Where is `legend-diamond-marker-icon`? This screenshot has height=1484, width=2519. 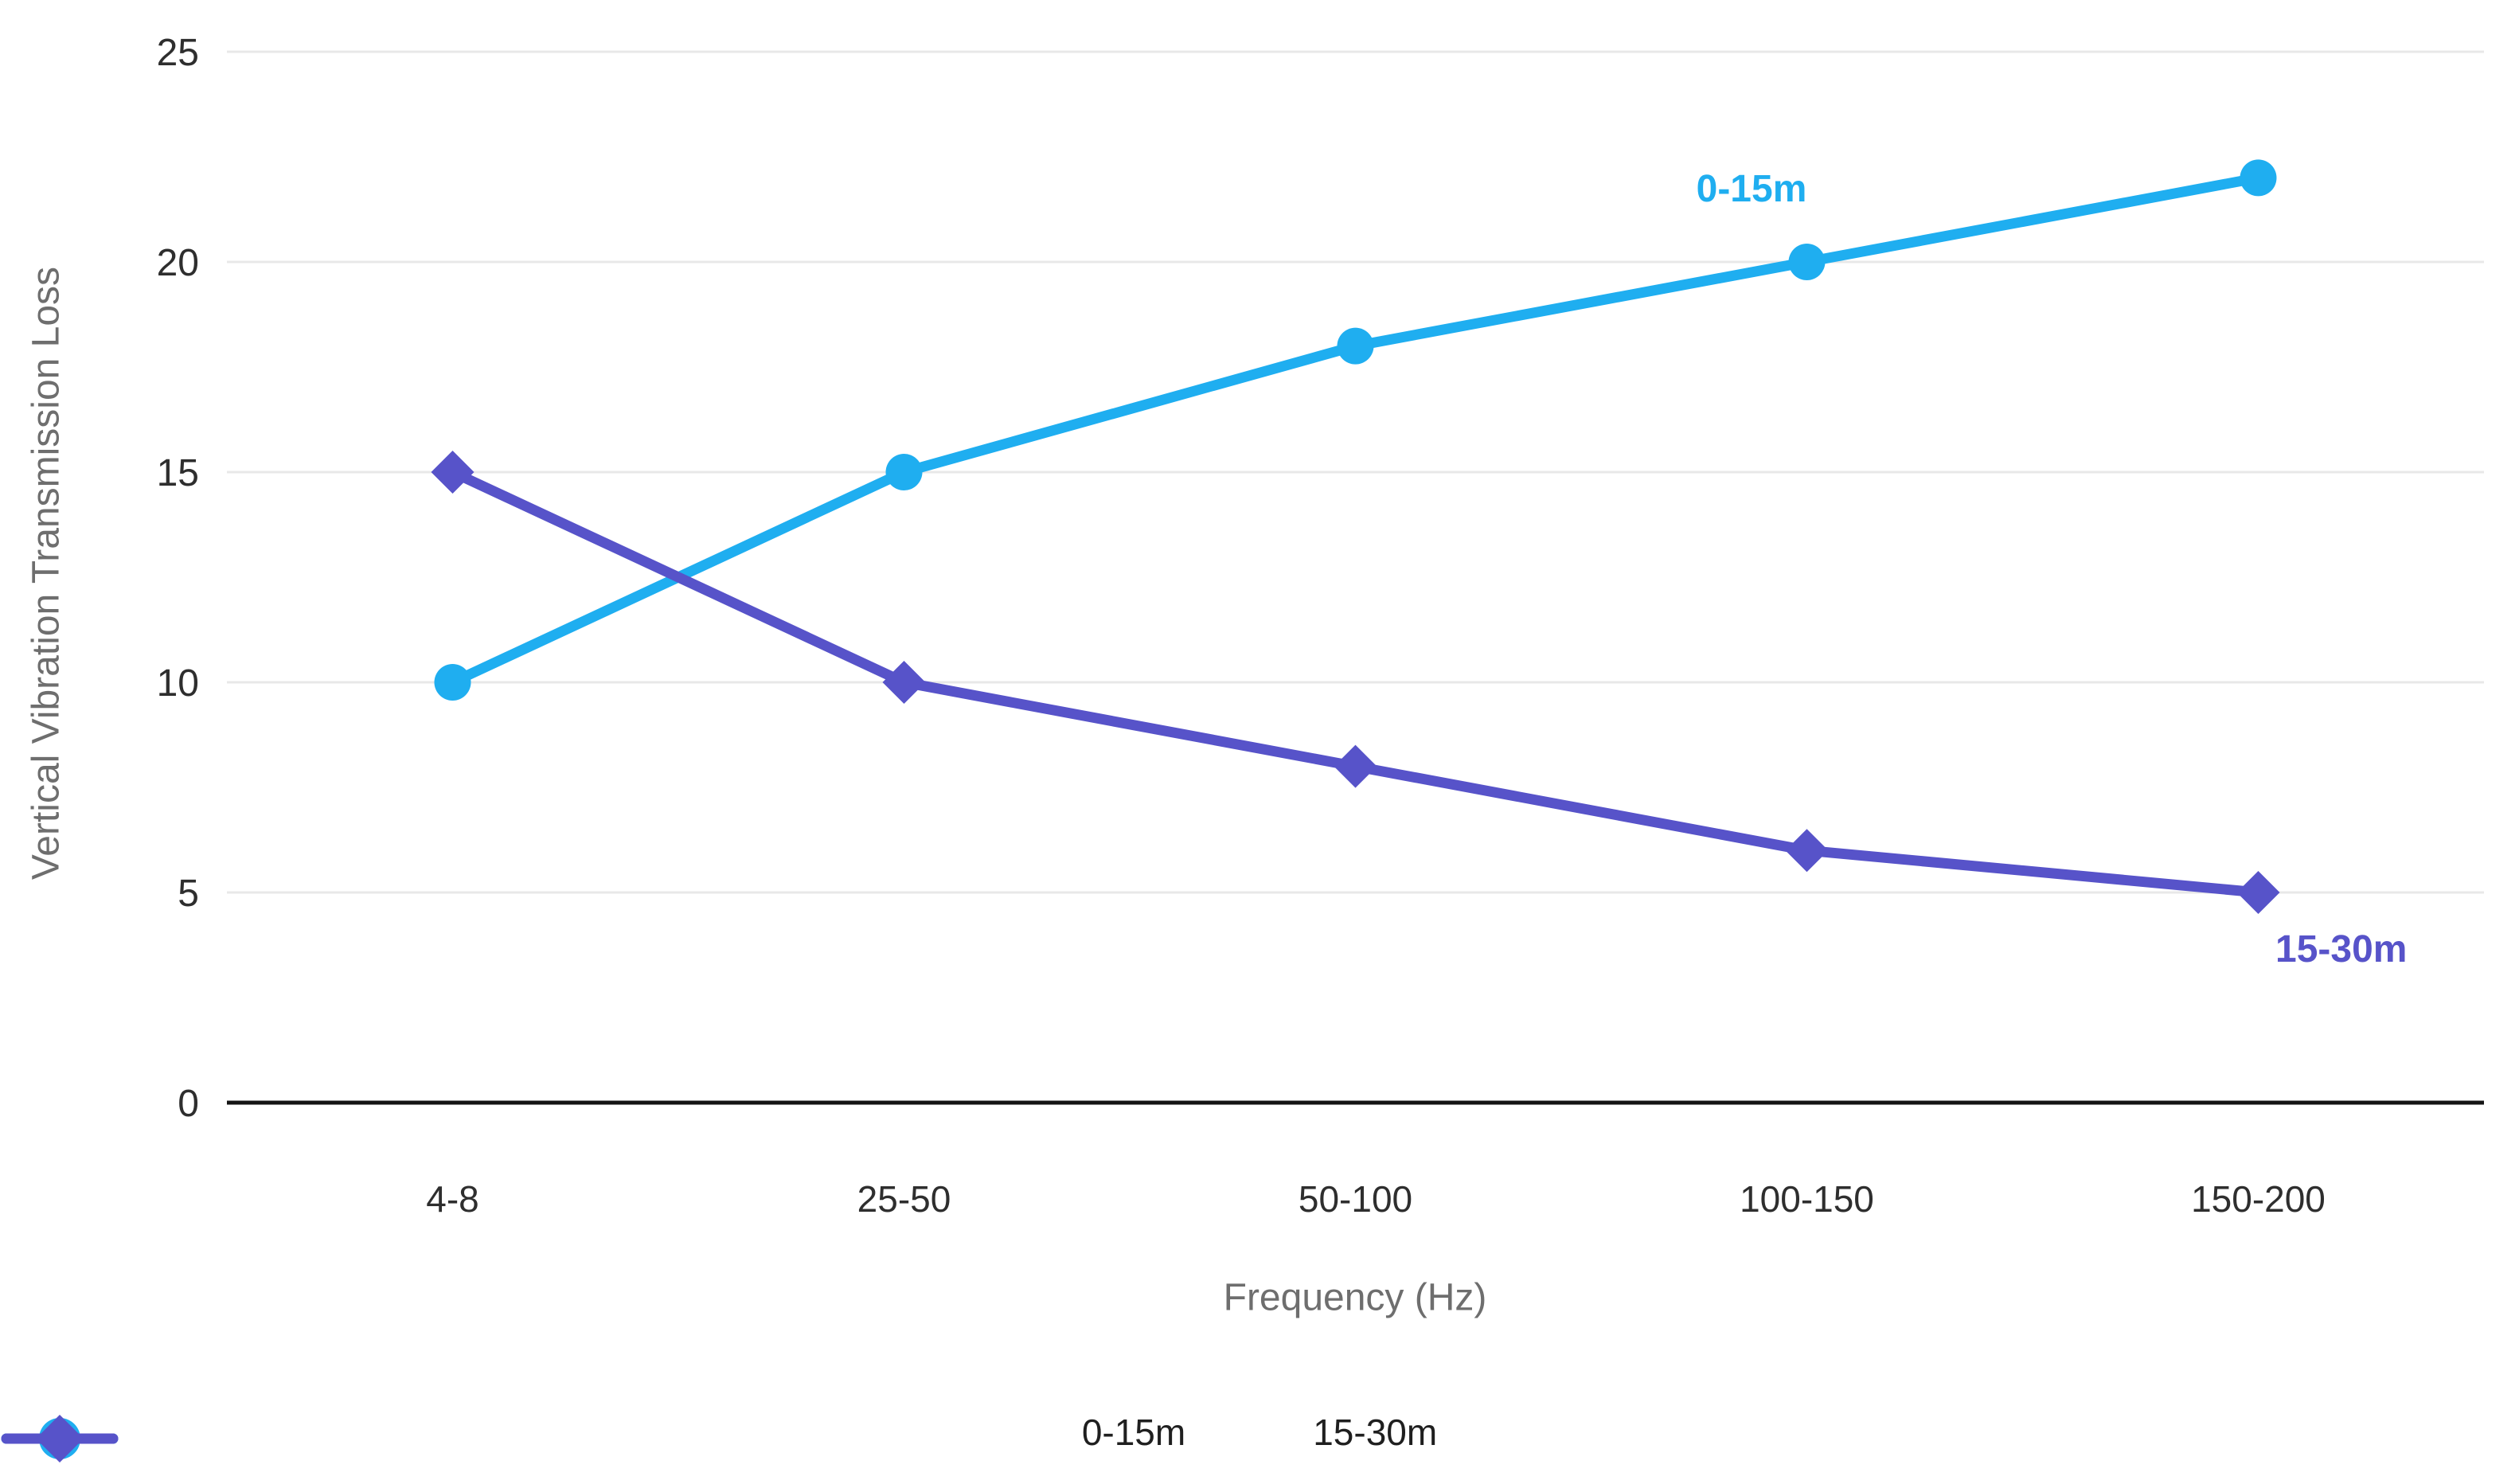 legend-diamond-marker-icon is located at coordinates (60, 1439).